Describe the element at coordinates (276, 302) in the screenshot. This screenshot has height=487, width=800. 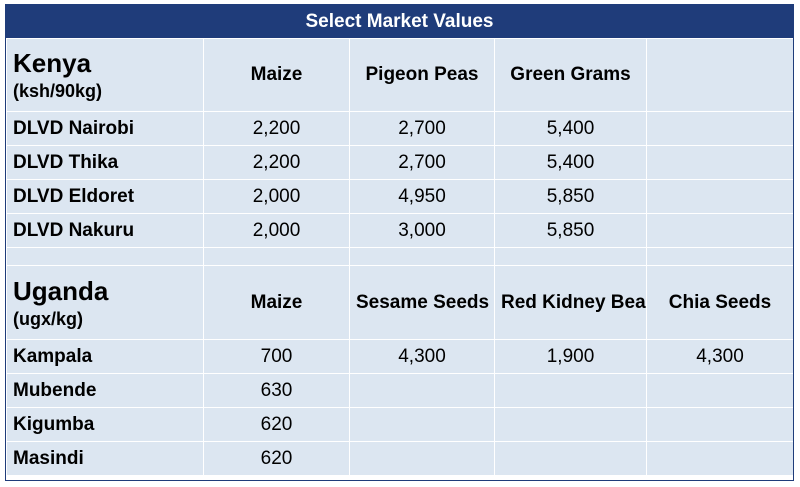
I see `uganda-col-header: Maize` at that location.